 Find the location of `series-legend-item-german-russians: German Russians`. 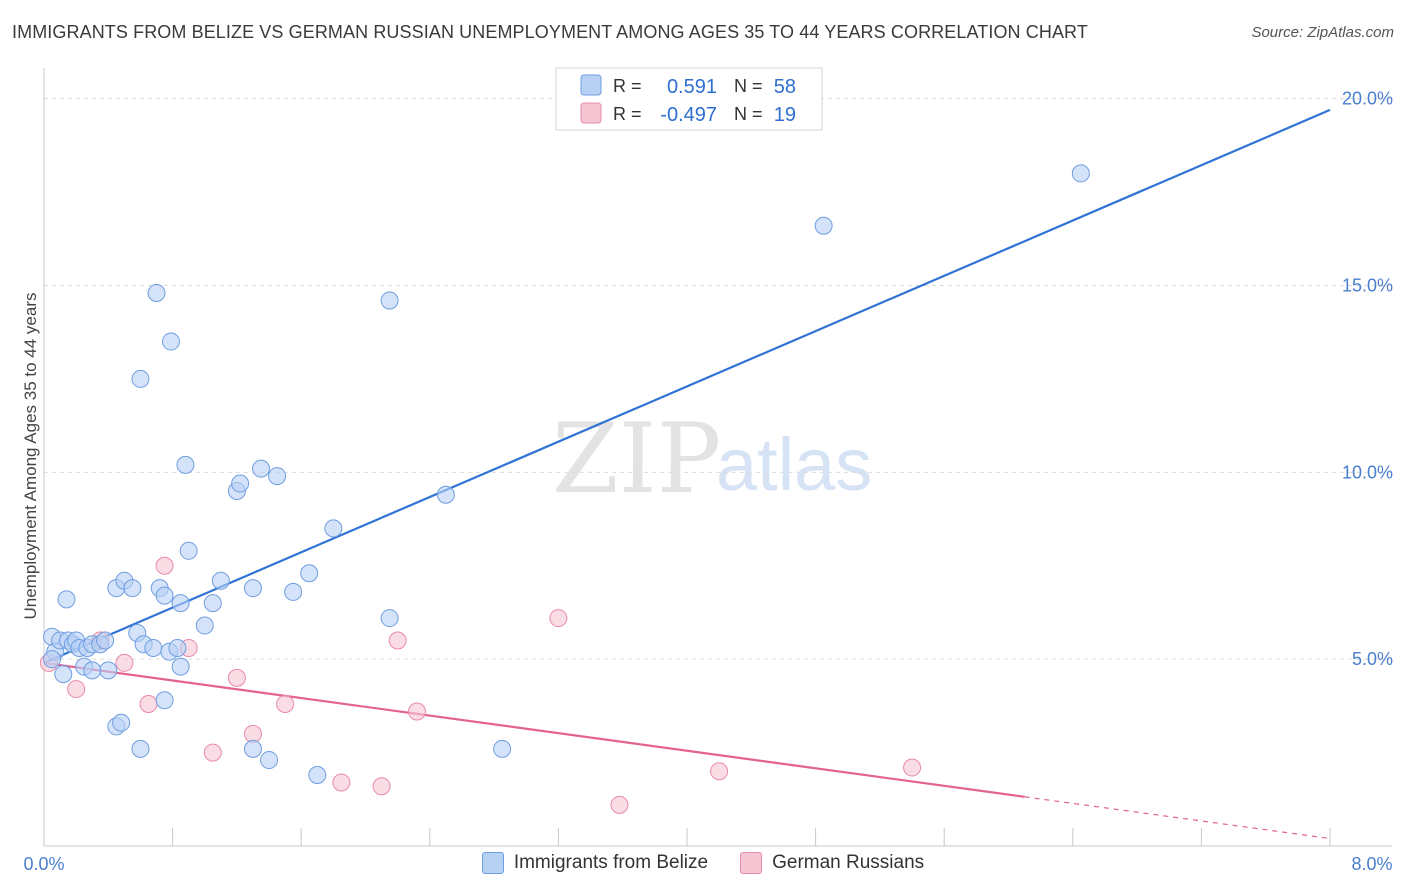

series-legend-item-german-russians: German Russians is located at coordinates (832, 863).